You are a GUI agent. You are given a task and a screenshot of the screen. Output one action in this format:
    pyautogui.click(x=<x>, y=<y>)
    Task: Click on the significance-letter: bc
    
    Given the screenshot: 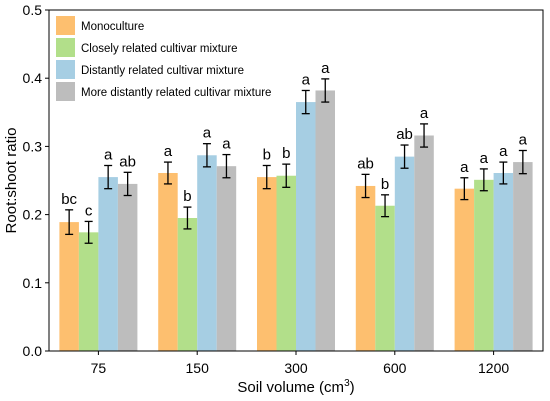 What is the action you would take?
    pyautogui.click(x=69, y=199)
    